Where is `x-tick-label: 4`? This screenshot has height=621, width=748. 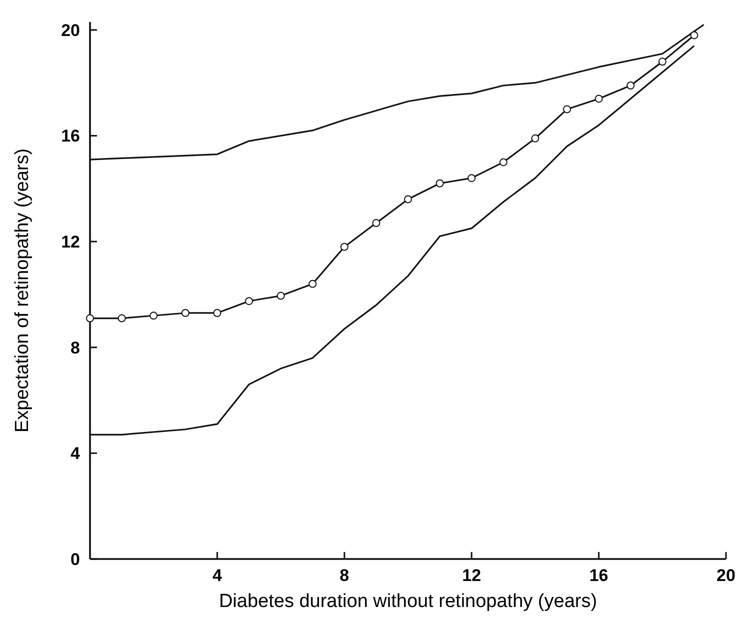
x-tick-label: 4 is located at coordinates (217, 575).